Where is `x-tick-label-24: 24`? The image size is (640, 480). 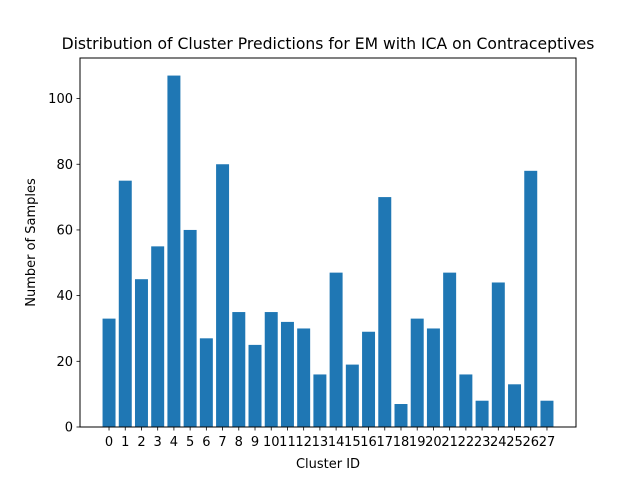
x-tick-label-24: 24 is located at coordinates (498, 442).